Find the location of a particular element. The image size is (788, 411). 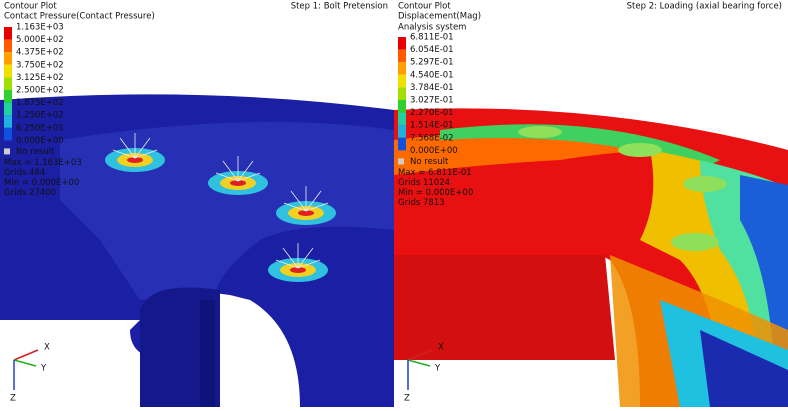

legend-label: 1.163E+03 is located at coordinates (40, 28).